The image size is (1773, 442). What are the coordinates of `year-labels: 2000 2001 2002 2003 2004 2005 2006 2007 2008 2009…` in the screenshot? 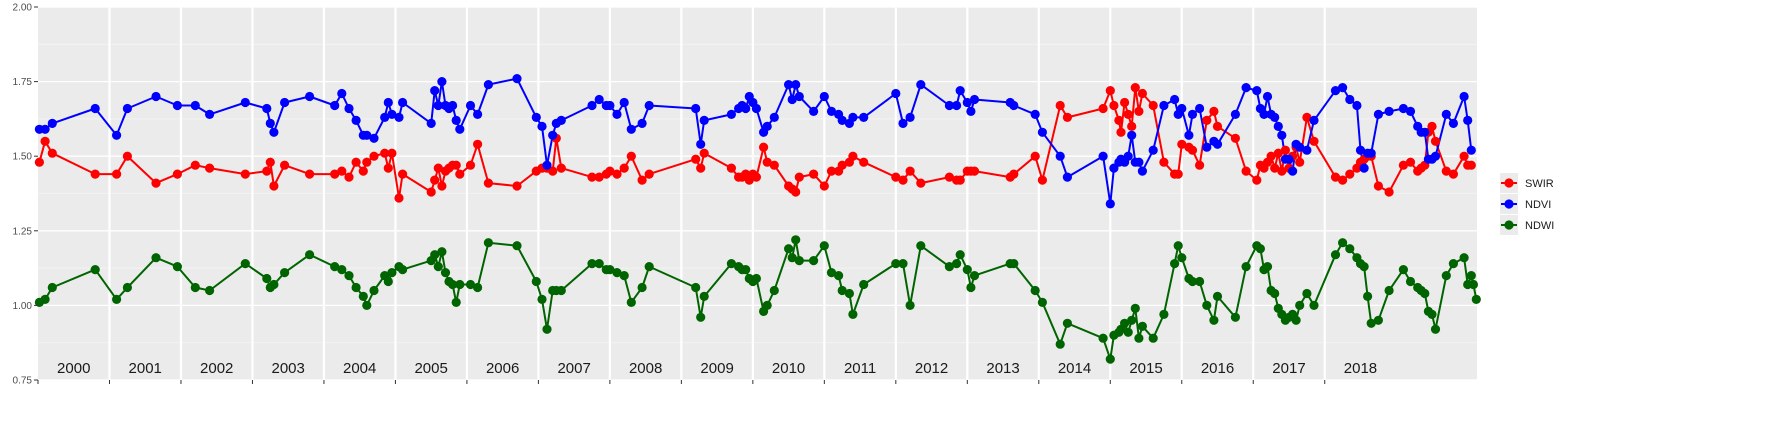 It's located at (717, 368).